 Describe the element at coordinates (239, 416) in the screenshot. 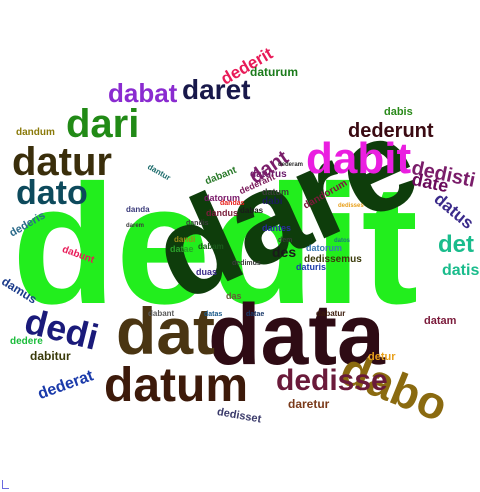

I see `cloud-word: dedisset` at that location.